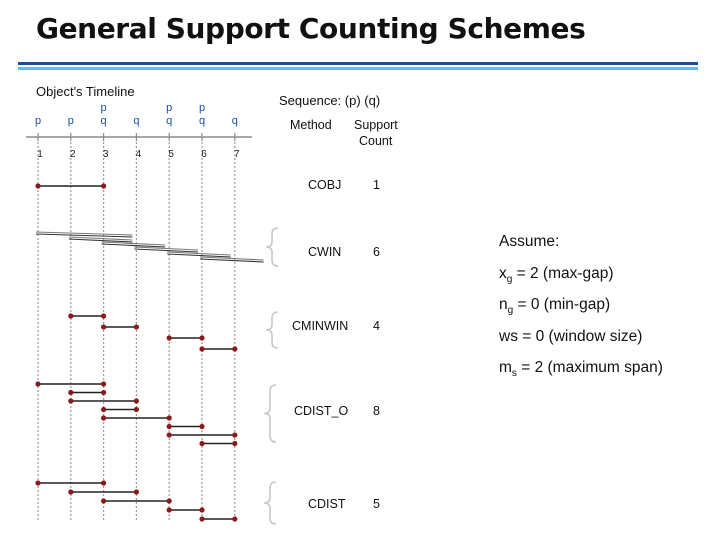 The image size is (720, 540). Describe the element at coordinates (106, 154) in the screenshot. I see `timeline-tick-number: 3` at that location.